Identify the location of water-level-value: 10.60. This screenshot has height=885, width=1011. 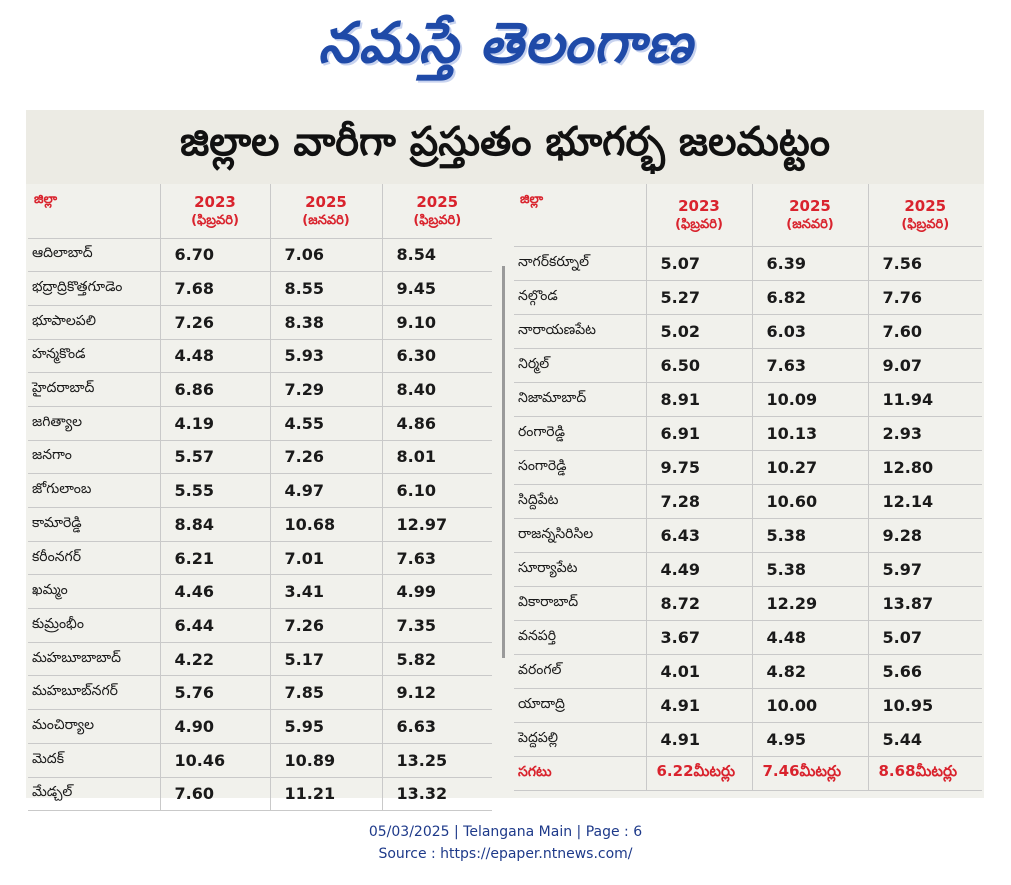
(809, 501).